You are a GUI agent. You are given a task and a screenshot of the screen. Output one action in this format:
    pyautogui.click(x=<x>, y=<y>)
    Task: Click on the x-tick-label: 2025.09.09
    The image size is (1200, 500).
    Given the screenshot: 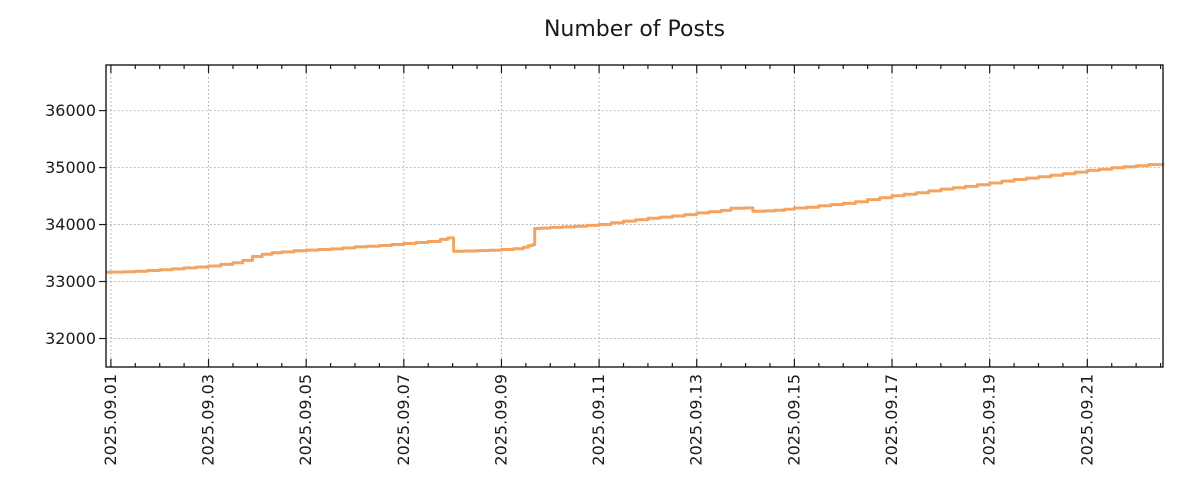 What is the action you would take?
    pyautogui.click(x=500, y=420)
    